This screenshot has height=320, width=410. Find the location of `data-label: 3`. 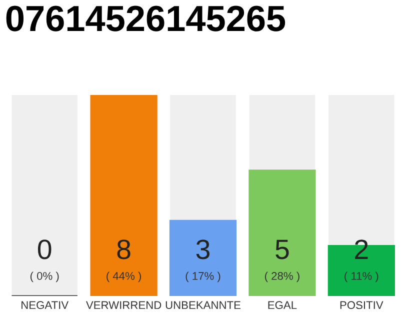

data-label: 3 is located at coordinates (203, 250).